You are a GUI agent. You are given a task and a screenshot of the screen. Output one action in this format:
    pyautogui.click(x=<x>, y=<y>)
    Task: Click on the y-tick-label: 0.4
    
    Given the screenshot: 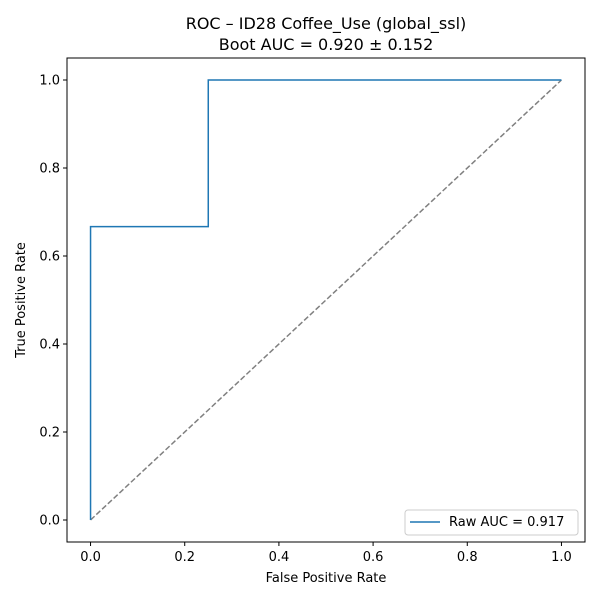 What is the action you would take?
    pyautogui.click(x=49, y=345)
    